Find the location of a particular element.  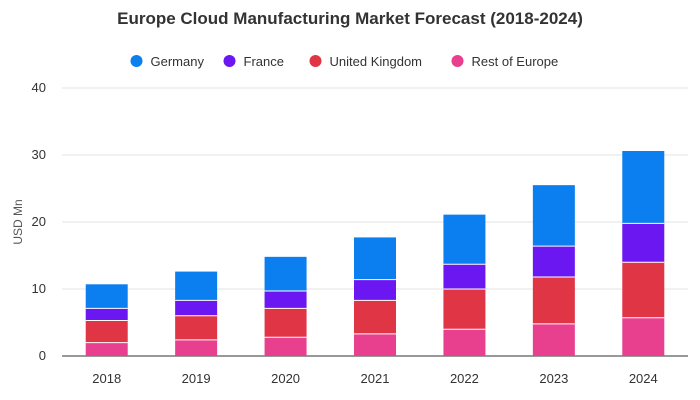

x-tick-label: 2021 is located at coordinates (375, 378).